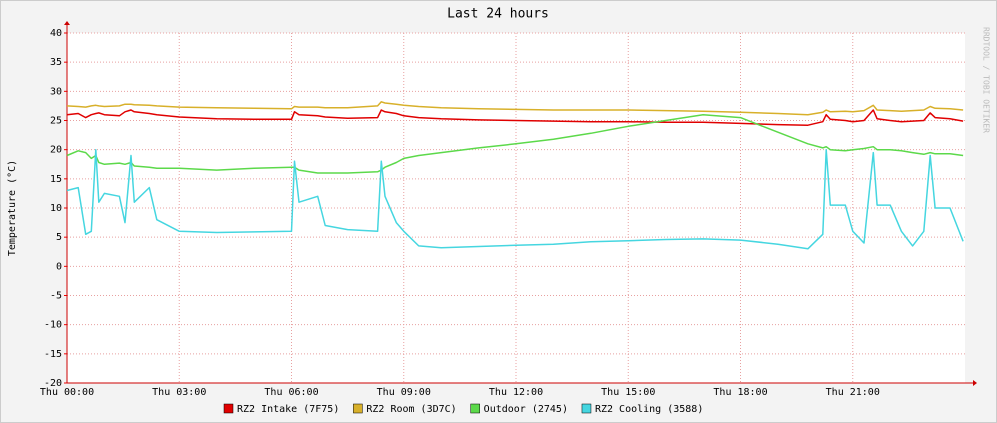  I want to click on x-tick-label: Thu 00:00, so click(67, 392).